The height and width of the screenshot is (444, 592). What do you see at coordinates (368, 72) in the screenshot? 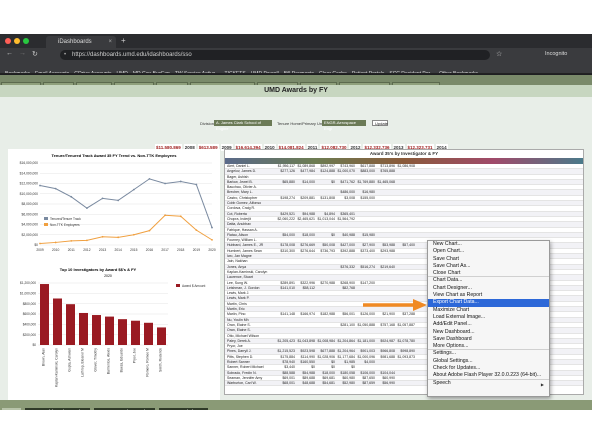
I see `bookmark-item: Patient Portals` at bounding box center [368, 72].